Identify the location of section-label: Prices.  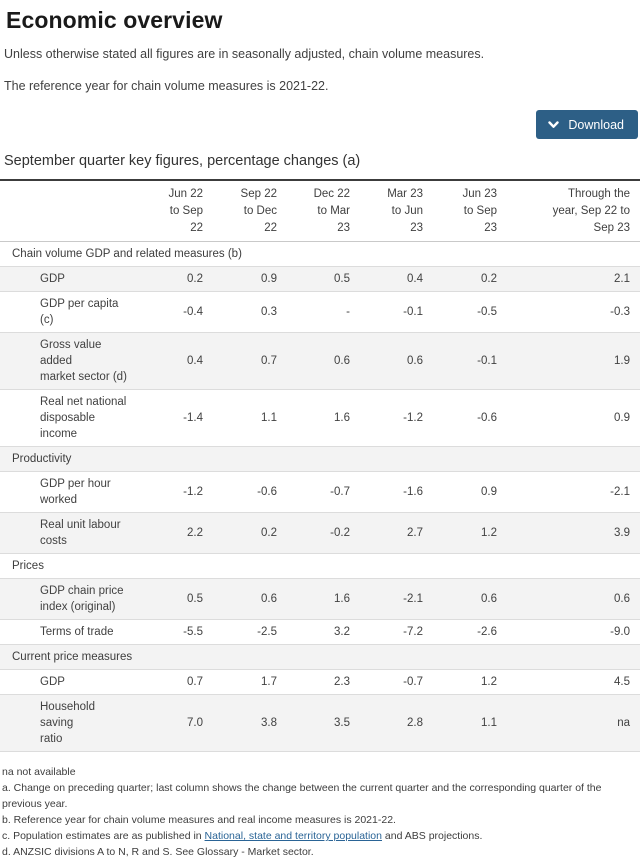
(28, 566).